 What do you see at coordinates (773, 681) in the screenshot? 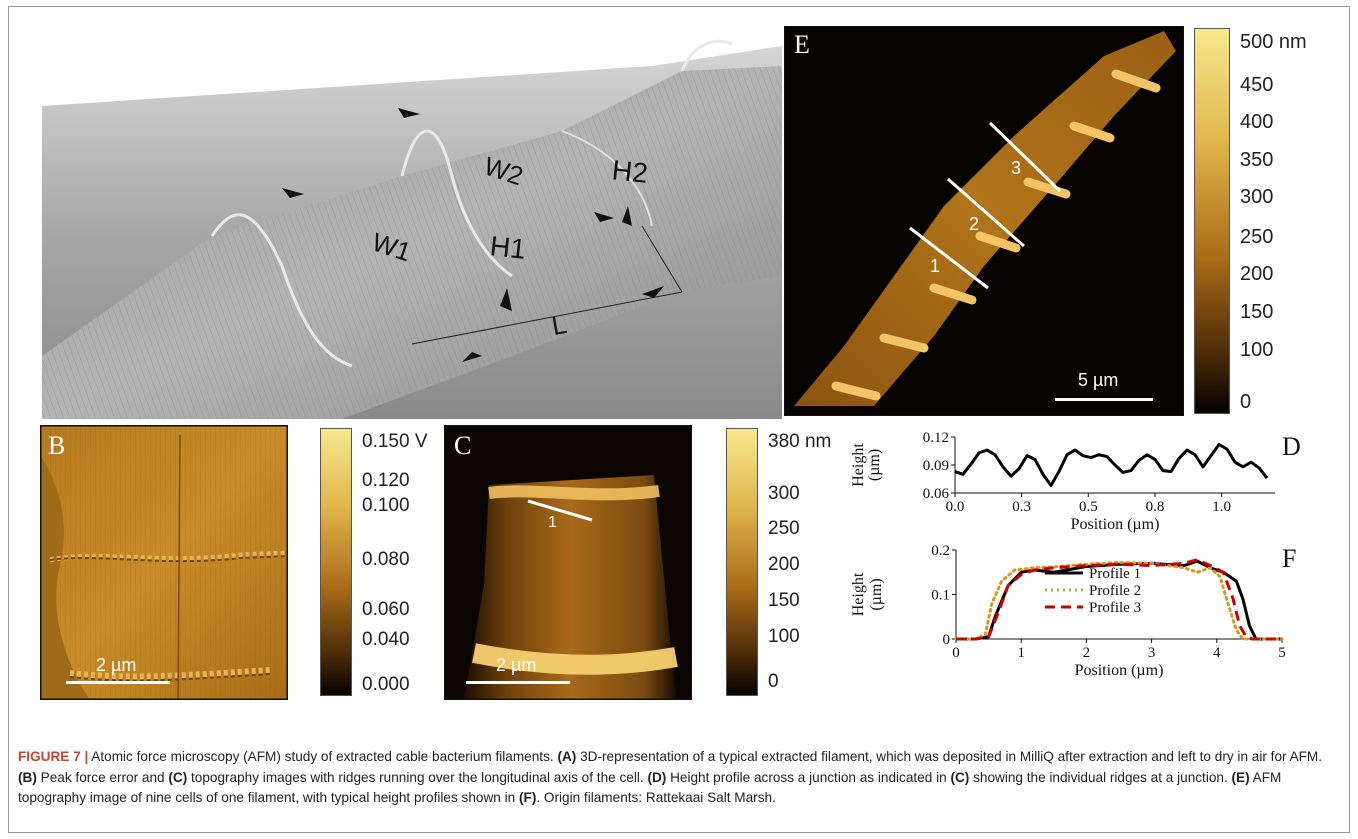
I see `panel-c-cb-tick: 0` at bounding box center [773, 681].